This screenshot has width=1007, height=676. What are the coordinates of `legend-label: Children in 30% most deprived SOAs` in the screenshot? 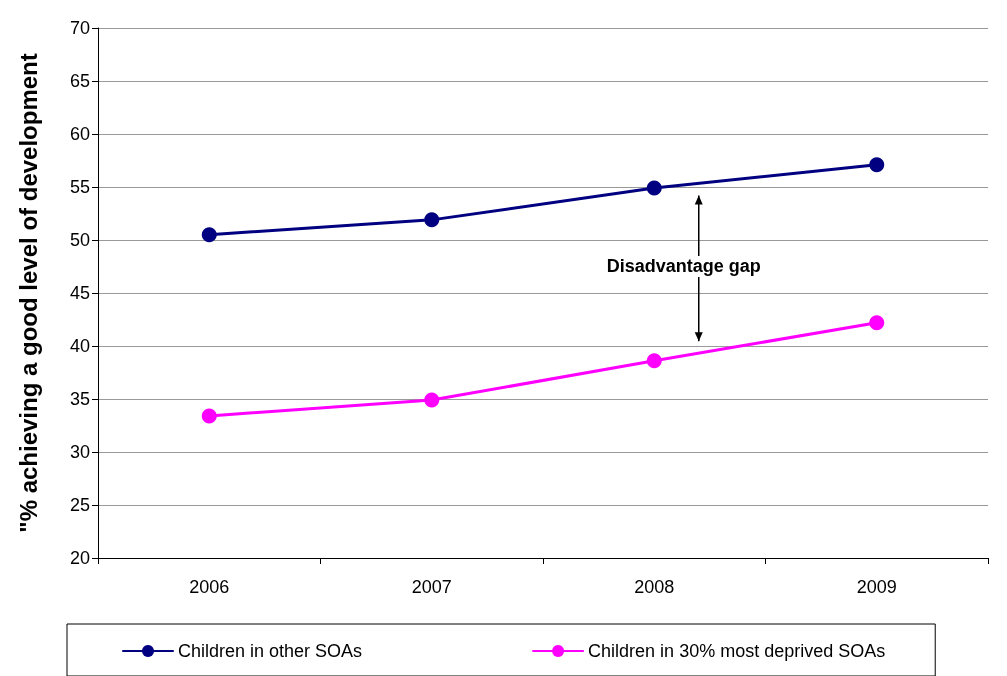 It's located at (737, 651).